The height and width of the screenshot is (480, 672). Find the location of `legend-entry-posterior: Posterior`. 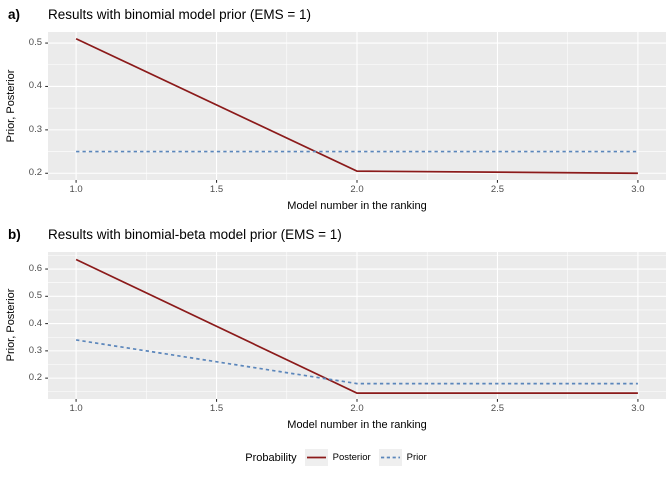

legend-entry-posterior: Posterior is located at coordinates (337, 457).